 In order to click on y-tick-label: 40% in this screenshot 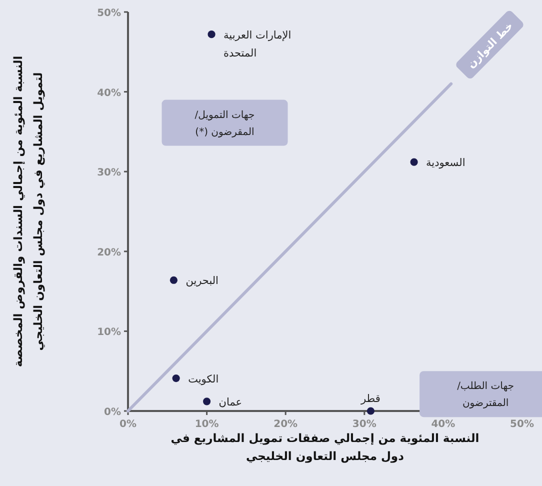, I will do `click(109, 93)`.